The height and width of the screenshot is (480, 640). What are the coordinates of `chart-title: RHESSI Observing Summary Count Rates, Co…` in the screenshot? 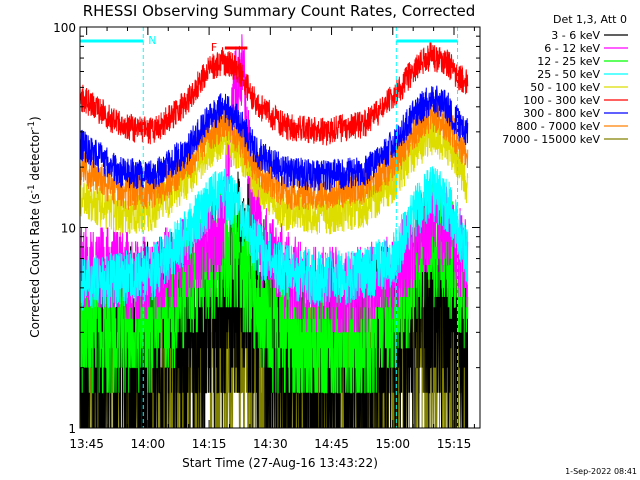 It's located at (279, 11).